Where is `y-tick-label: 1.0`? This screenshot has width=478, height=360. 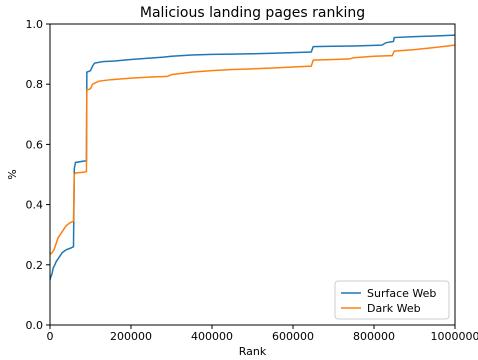
y-tick-label: 1.0 is located at coordinates (35, 24).